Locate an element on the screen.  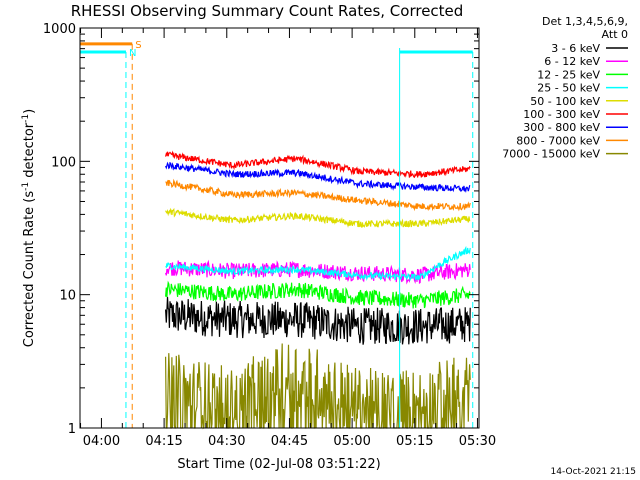
legend-label-2: 6 - 12 keV is located at coordinates (572, 61).